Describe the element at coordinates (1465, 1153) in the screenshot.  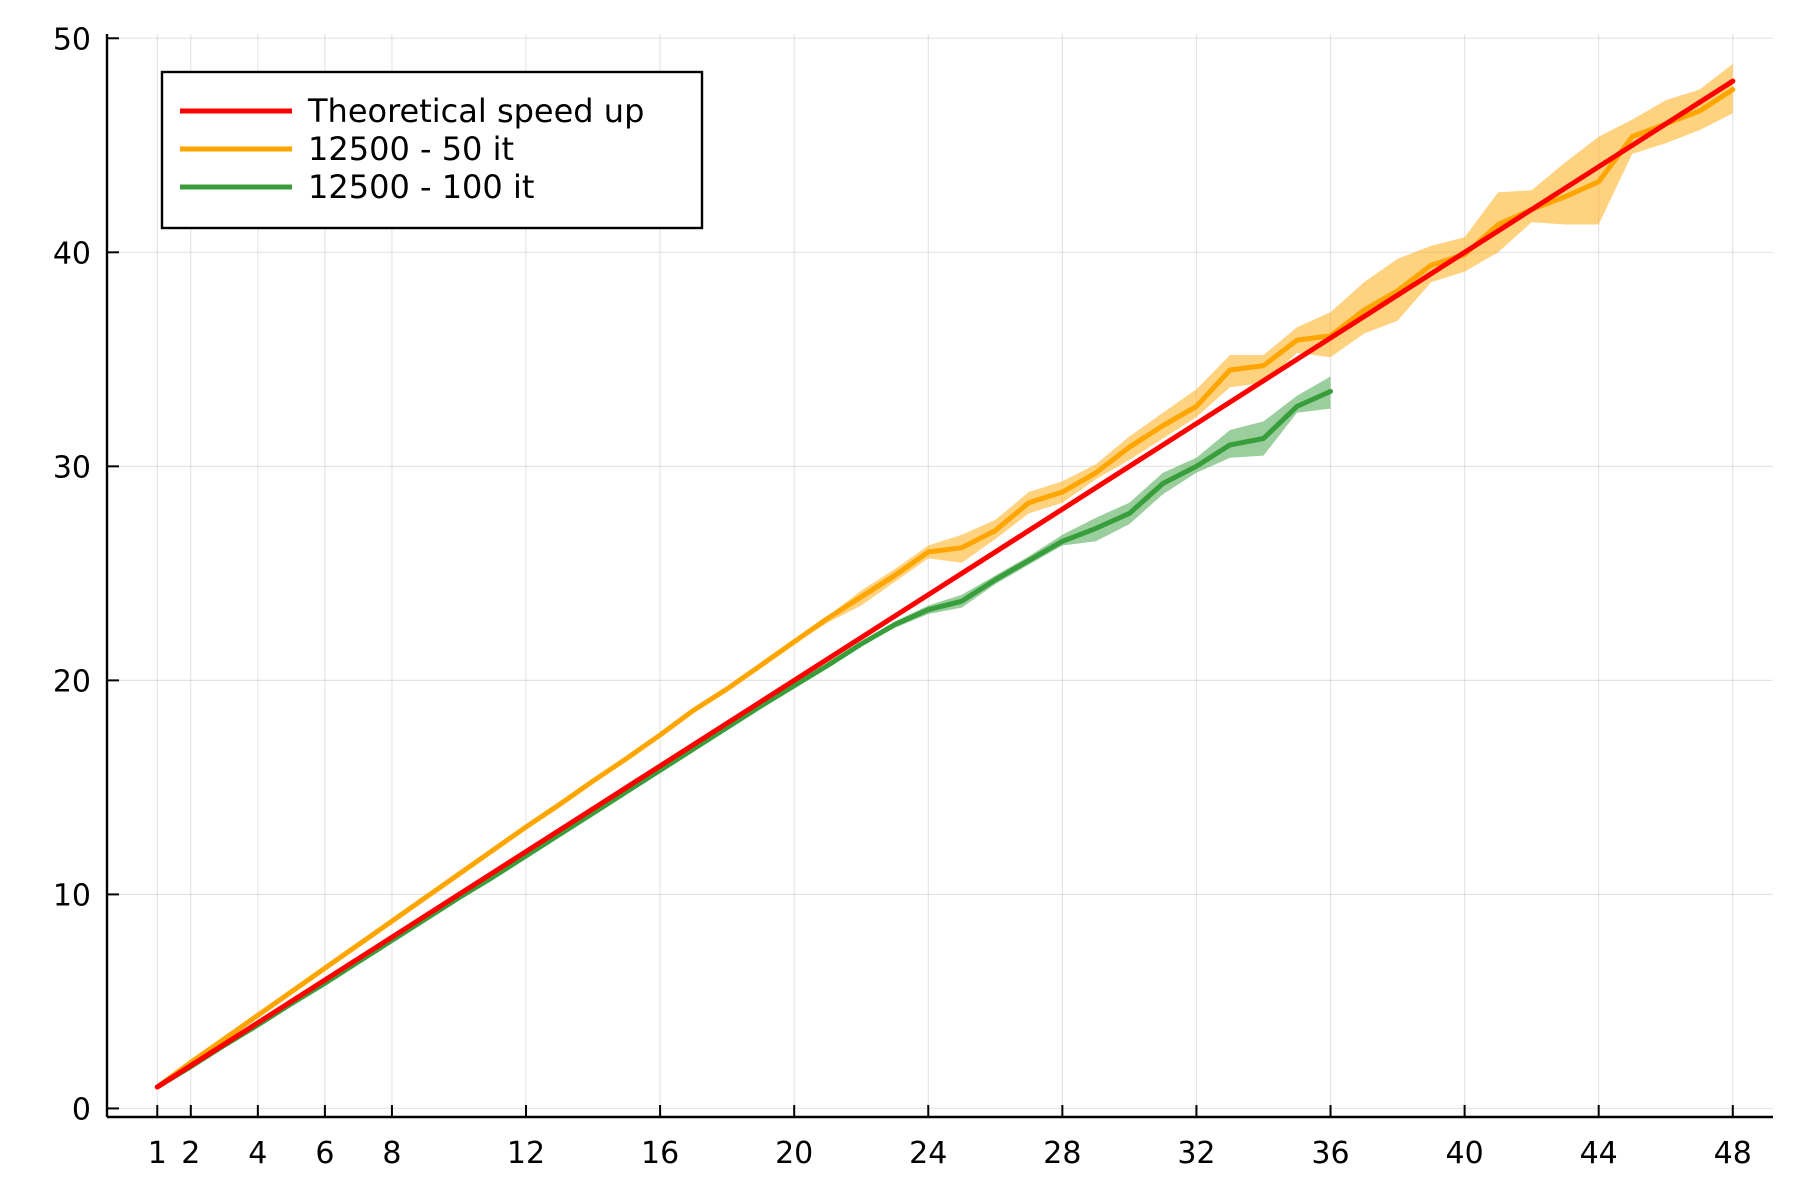
I see `x-tick-label: 40` at that location.